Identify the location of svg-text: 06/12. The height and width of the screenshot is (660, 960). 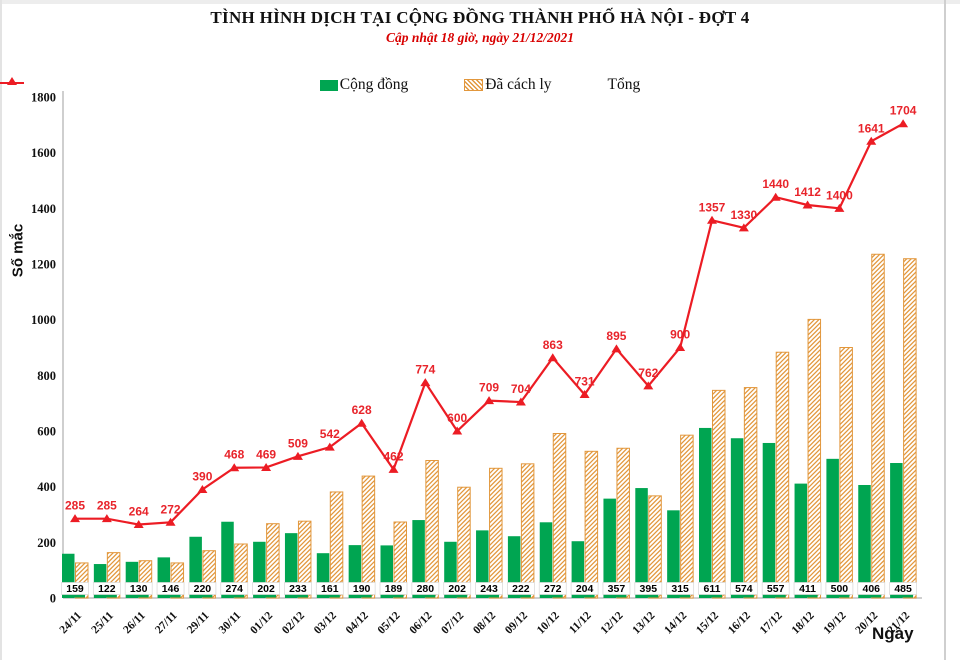
(420, 622).